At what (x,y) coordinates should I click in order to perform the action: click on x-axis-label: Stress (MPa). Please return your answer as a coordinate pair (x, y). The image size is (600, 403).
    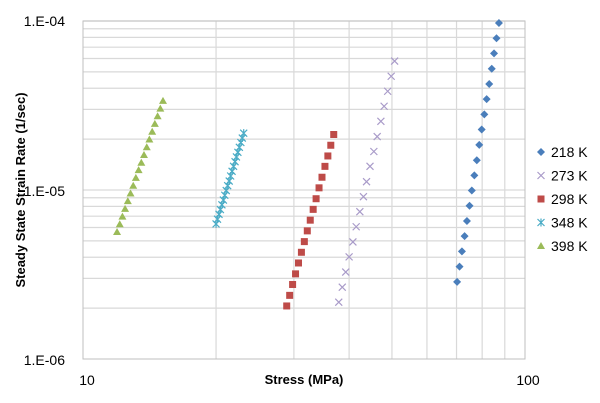
    Looking at the image, I should click on (304, 379).